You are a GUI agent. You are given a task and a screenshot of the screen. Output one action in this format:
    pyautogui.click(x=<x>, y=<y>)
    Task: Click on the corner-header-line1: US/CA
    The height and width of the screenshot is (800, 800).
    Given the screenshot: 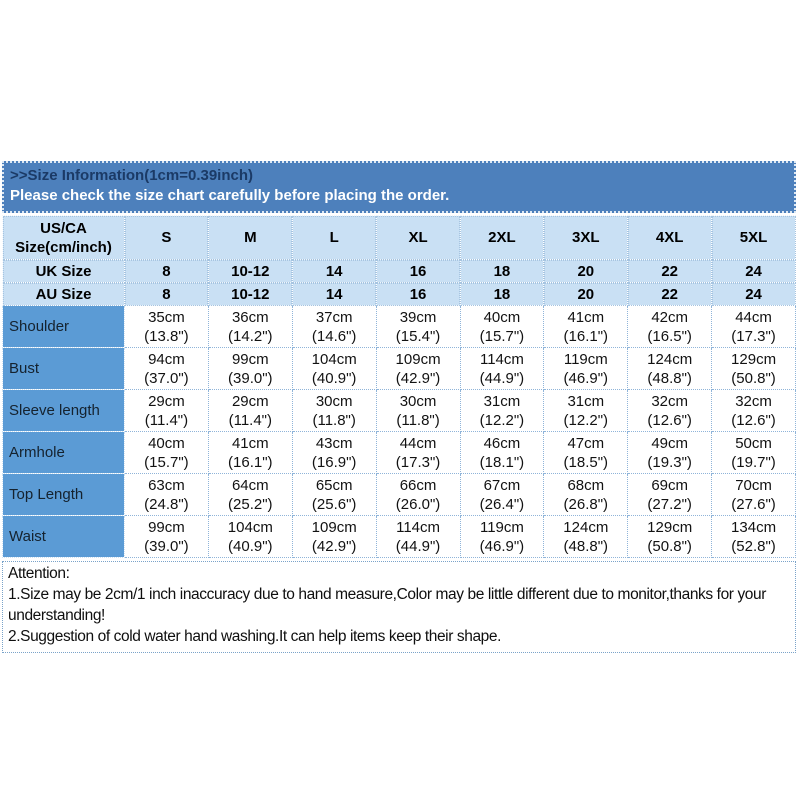 What is the action you would take?
    pyautogui.click(x=63, y=228)
    